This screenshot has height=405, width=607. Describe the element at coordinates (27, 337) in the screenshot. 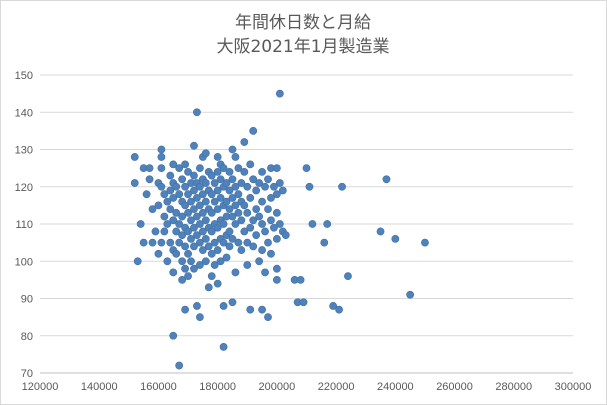

I see `y-tick-label: 80` at that location.